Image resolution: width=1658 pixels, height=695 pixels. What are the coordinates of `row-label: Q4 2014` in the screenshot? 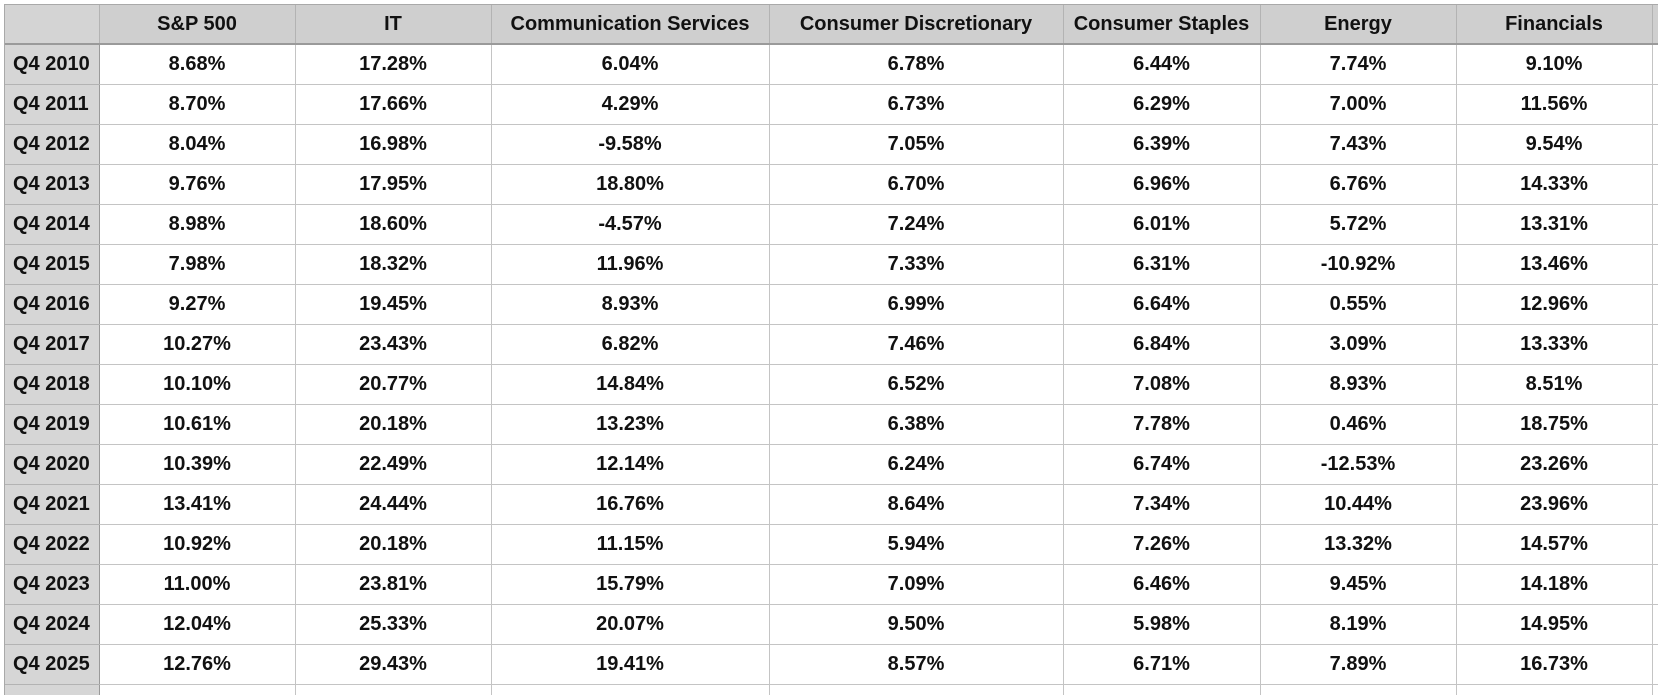 It's located at (52, 225).